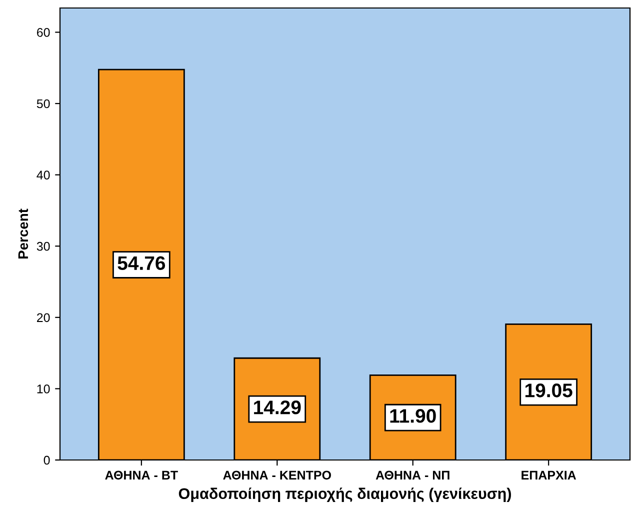  Describe the element at coordinates (43, 389) in the screenshot. I see `y-tick-label: 10` at that location.